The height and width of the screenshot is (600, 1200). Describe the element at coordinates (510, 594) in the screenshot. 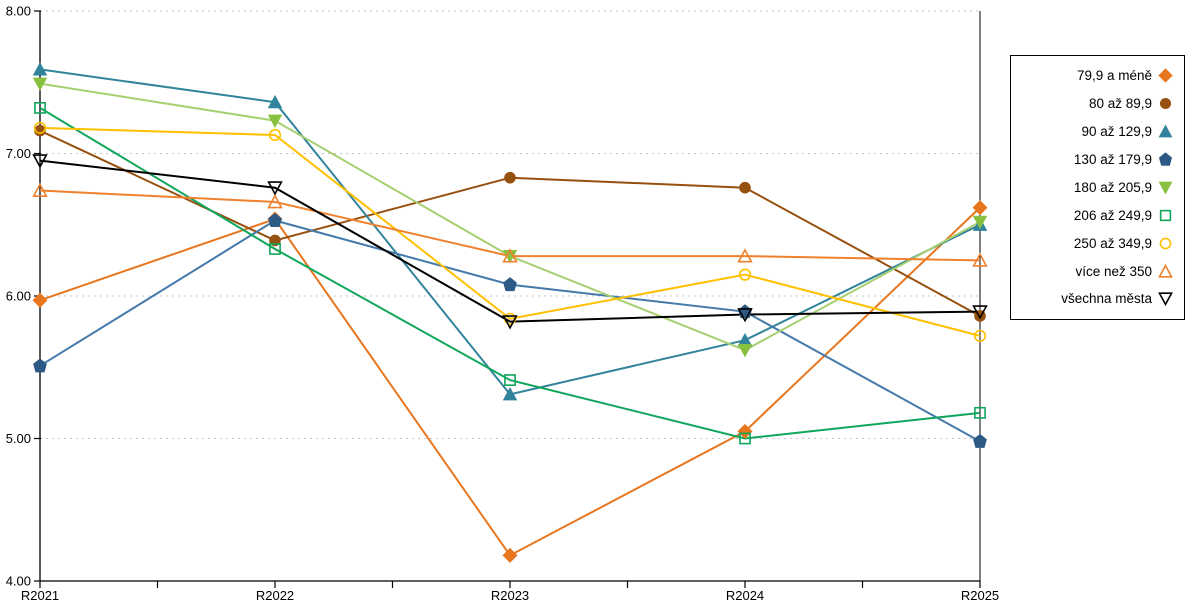

I see `x-category-label: R2023` at that location.